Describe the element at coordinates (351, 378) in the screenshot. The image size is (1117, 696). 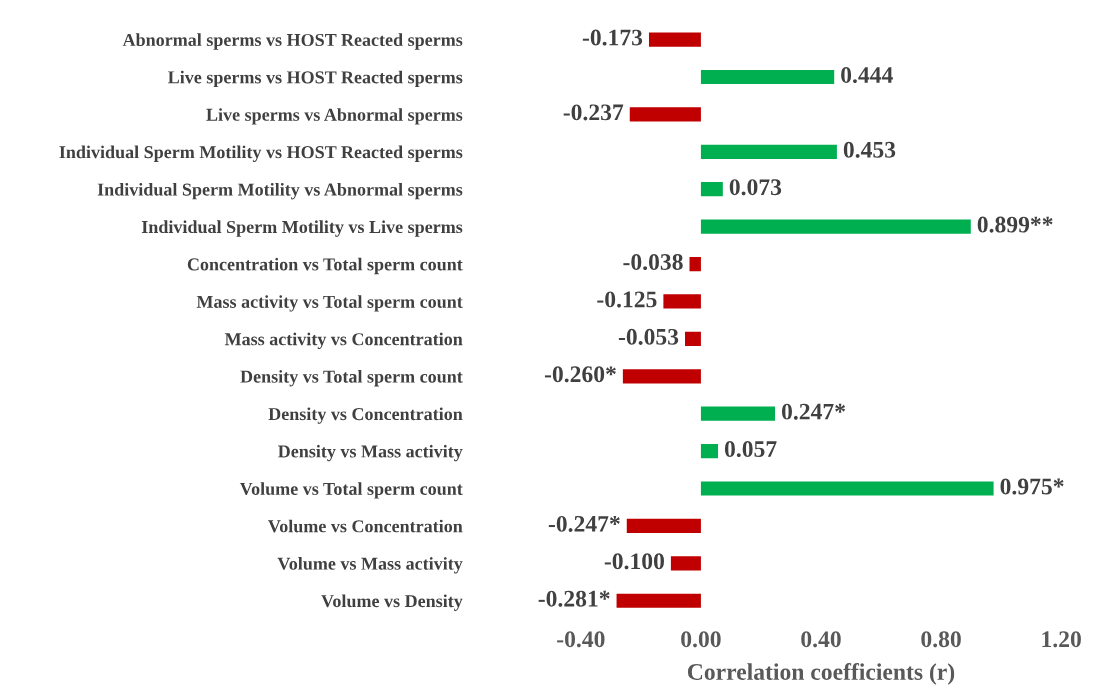
I see `y-tick-label: Density vs Total sperm count` at that location.